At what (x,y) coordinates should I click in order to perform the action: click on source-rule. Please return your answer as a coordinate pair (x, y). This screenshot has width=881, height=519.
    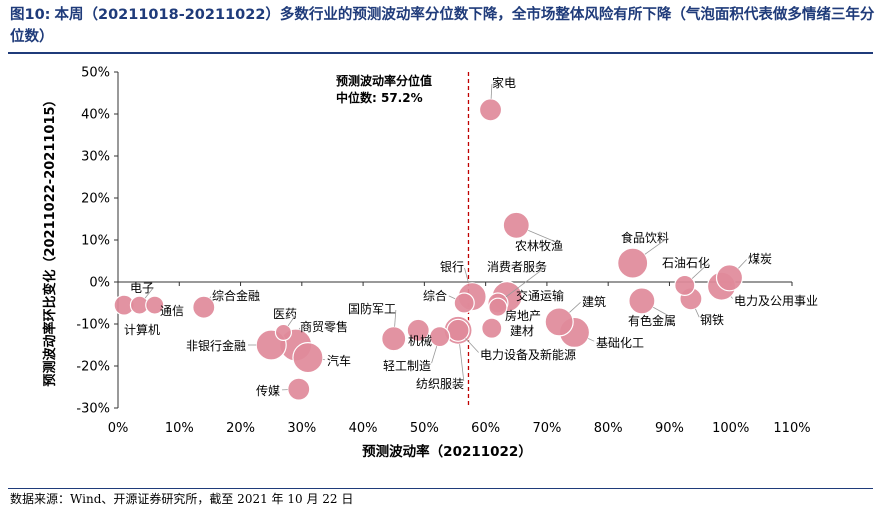
    Looking at the image, I should click on (440, 488).